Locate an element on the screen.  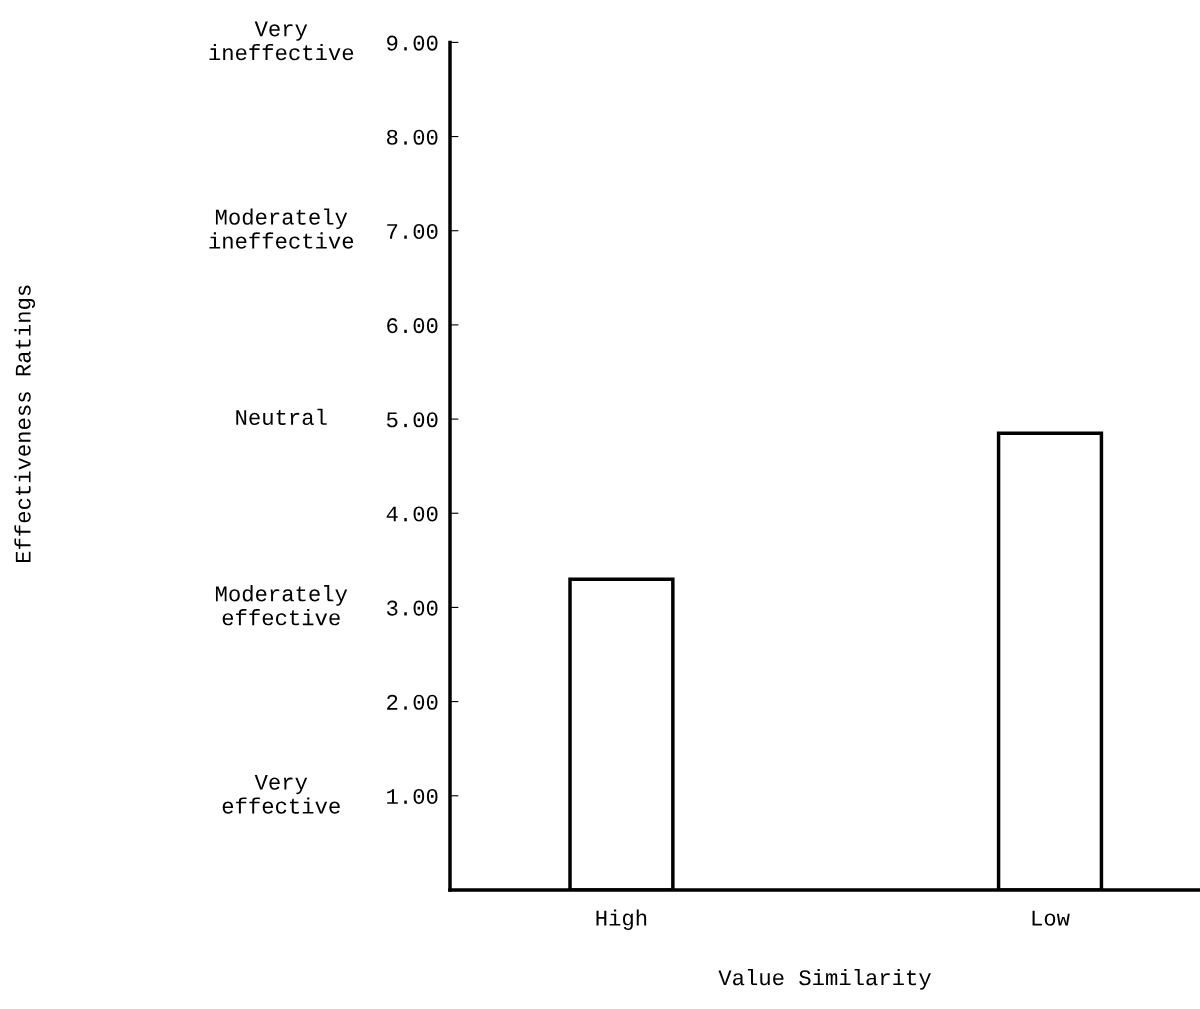
text: Effectiveness Ratings is located at coordinates (25, 424).